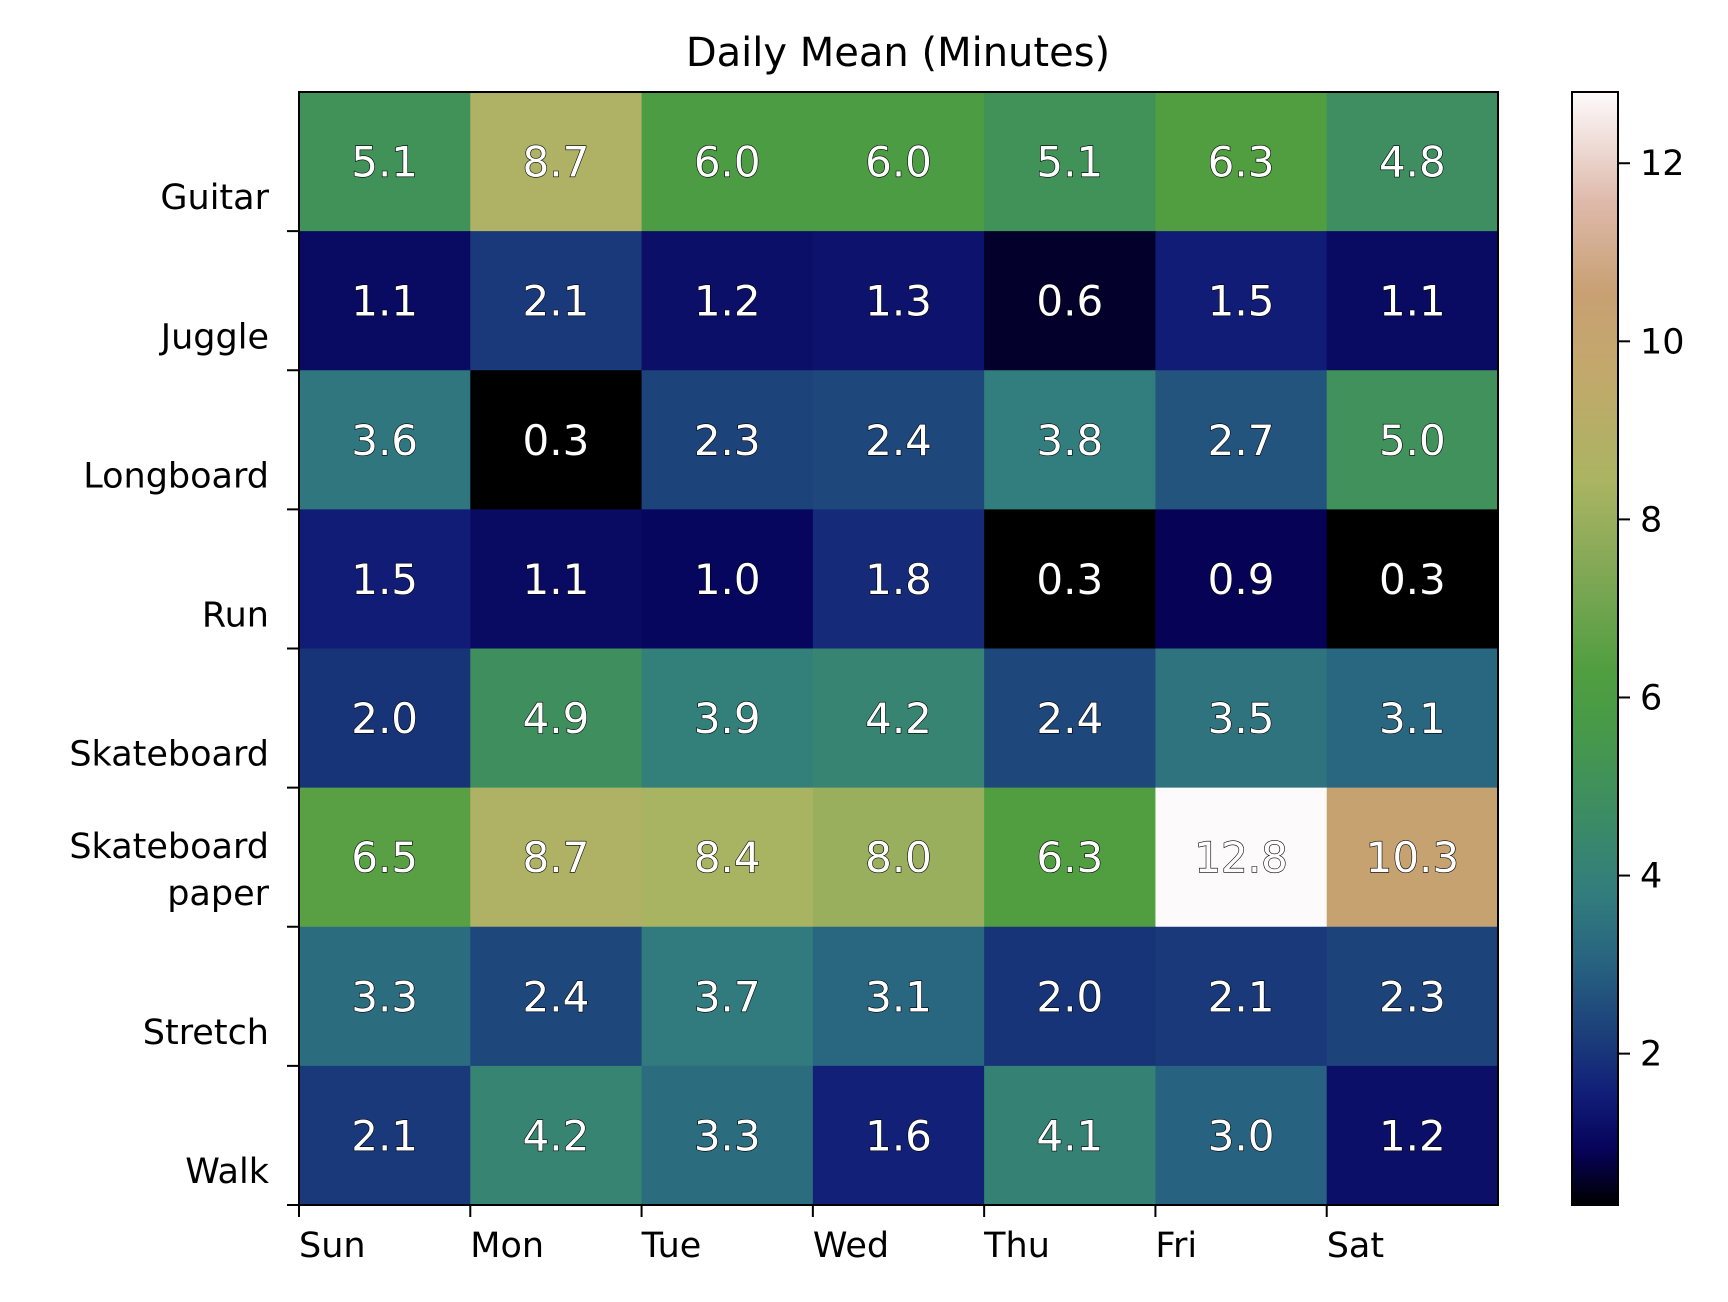 The image size is (1728, 1302). Describe the element at coordinates (898, 579) in the screenshot. I see `cell-value-label: 1.8` at that location.